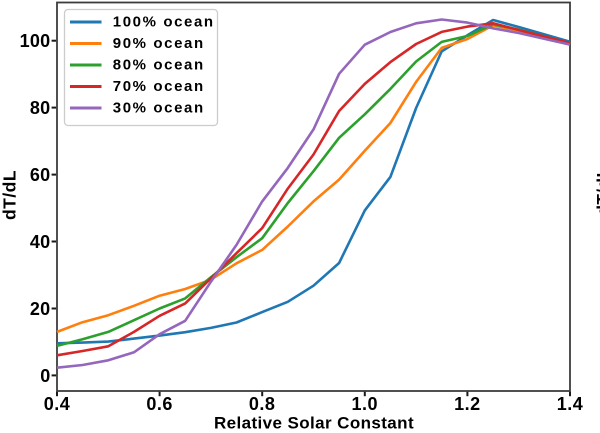 This screenshot has height=433, width=600. Describe the element at coordinates (570, 404) in the screenshot. I see `svg-text: 1.4` at that location.